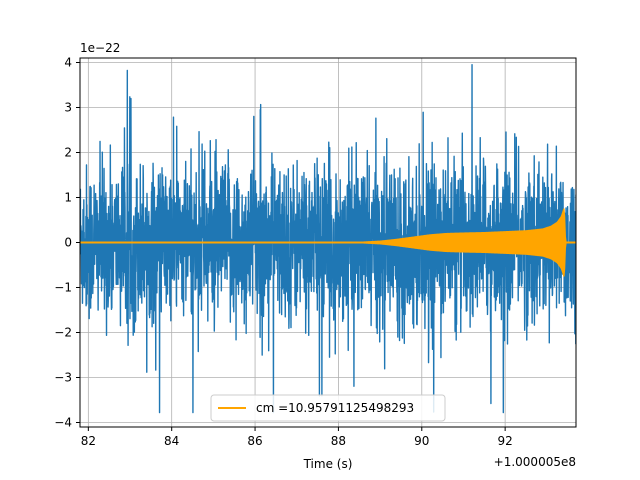 This screenshot has height=480, width=640. Describe the element at coordinates (297, 437) in the screenshot. I see `x-axis-ticks: 82 84 86 88 90 92` at that location.